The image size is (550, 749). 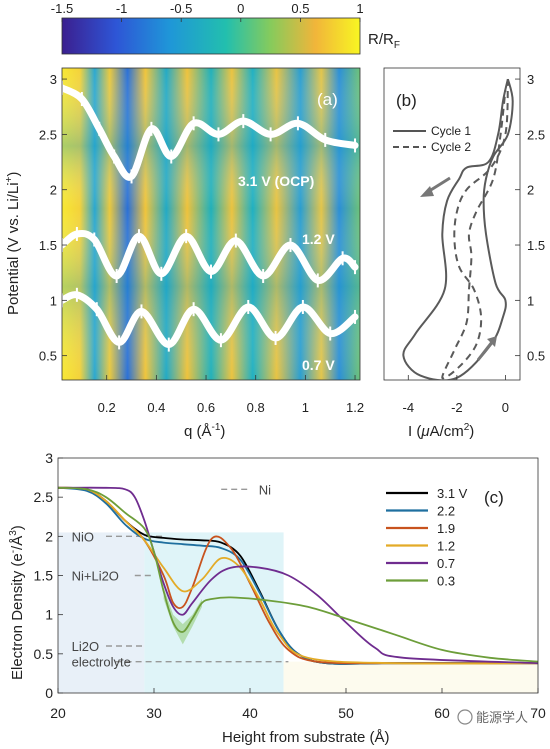 What do you see at coordinates (327, 99) in the screenshot?
I see `panel-a-label: (a)` at bounding box center [327, 99].